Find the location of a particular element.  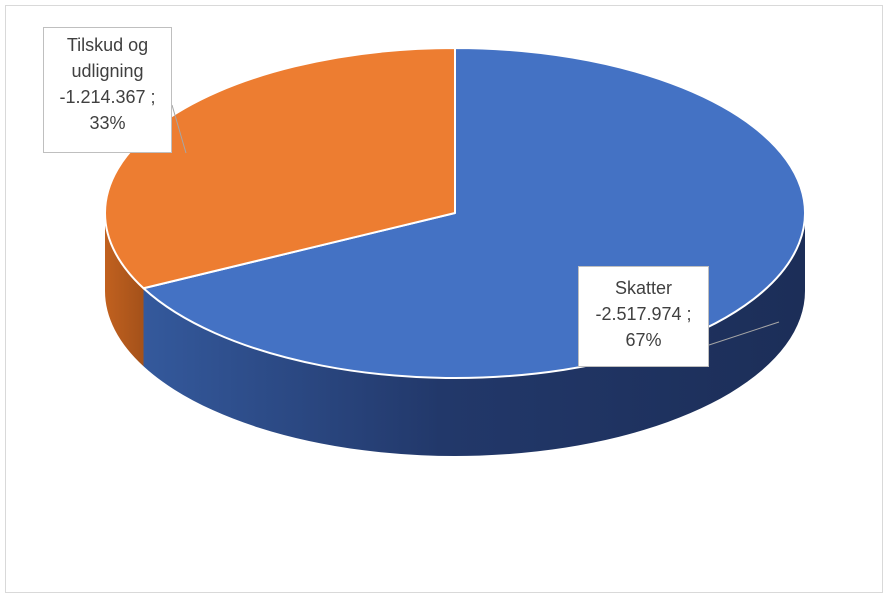

data-label-skatter: Skatter -2.517.974 ; 67% is located at coordinates (643, 316).